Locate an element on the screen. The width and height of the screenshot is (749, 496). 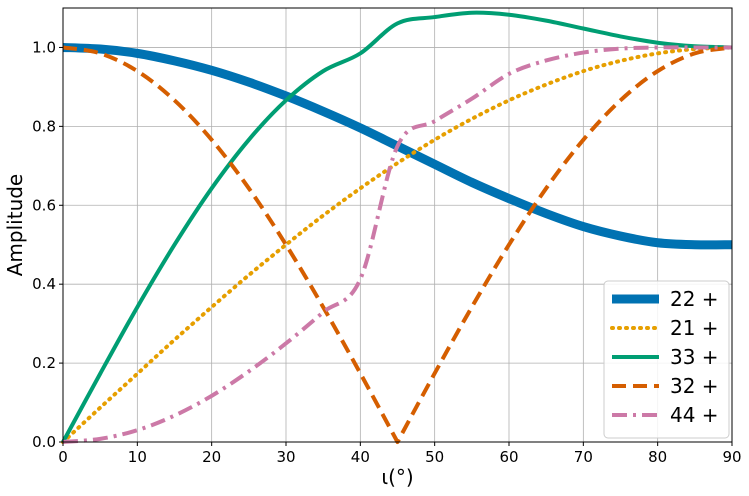
x-tick-label: 10 is located at coordinates (137, 457).